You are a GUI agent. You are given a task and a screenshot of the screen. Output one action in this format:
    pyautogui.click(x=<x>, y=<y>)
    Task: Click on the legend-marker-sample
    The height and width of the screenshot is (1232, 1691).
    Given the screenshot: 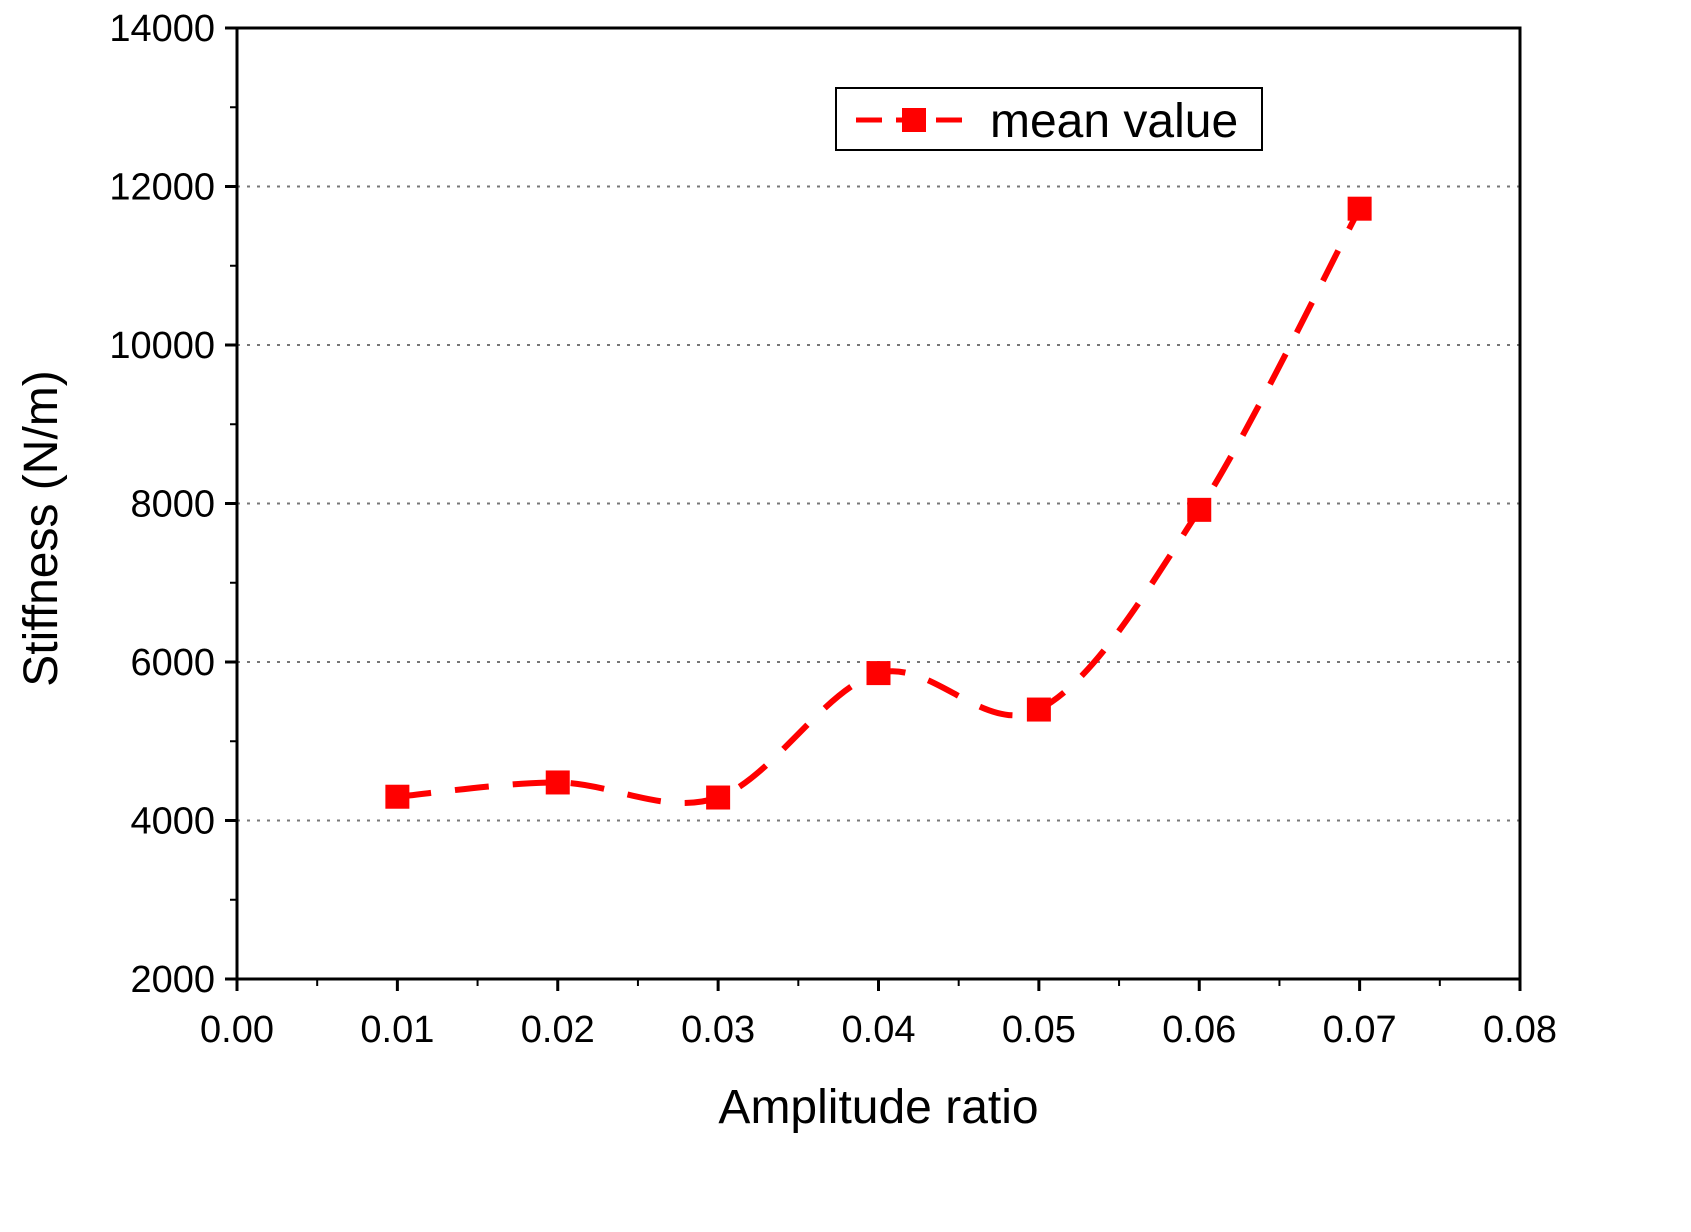 What is the action you would take?
    pyautogui.click(x=914, y=120)
    